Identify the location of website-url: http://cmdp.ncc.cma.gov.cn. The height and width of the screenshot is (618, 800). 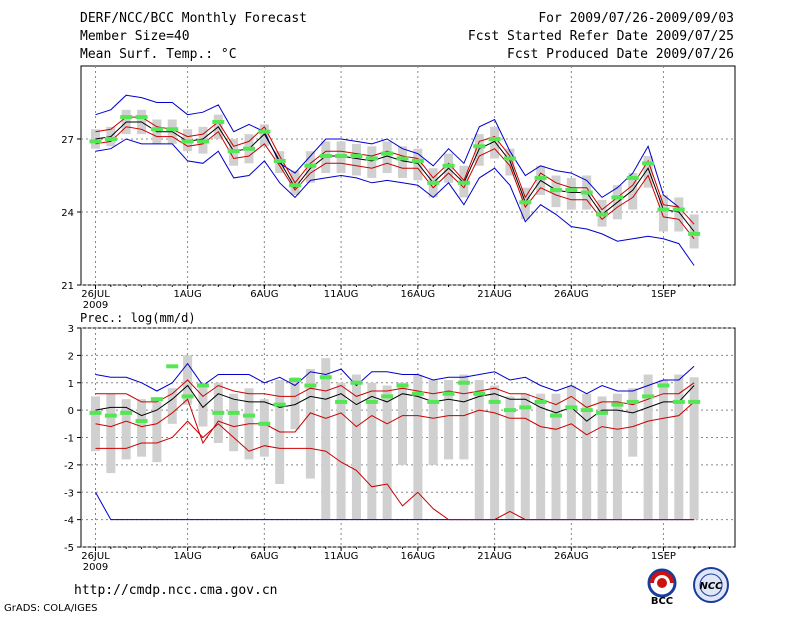
(176, 590).